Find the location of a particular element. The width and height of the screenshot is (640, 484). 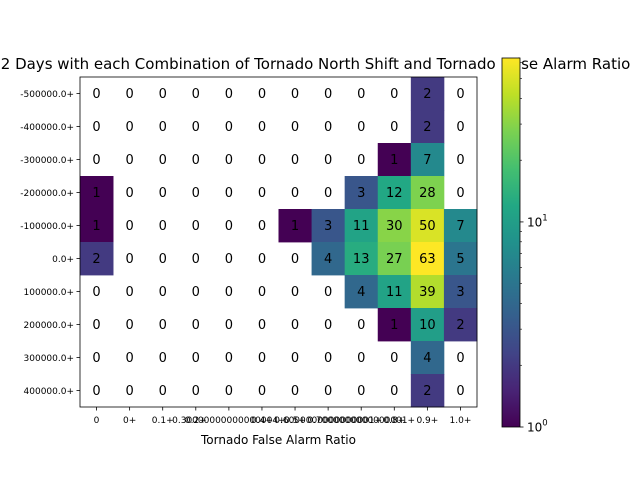

y-tick-label: -200000.0+ is located at coordinates (47, 194).